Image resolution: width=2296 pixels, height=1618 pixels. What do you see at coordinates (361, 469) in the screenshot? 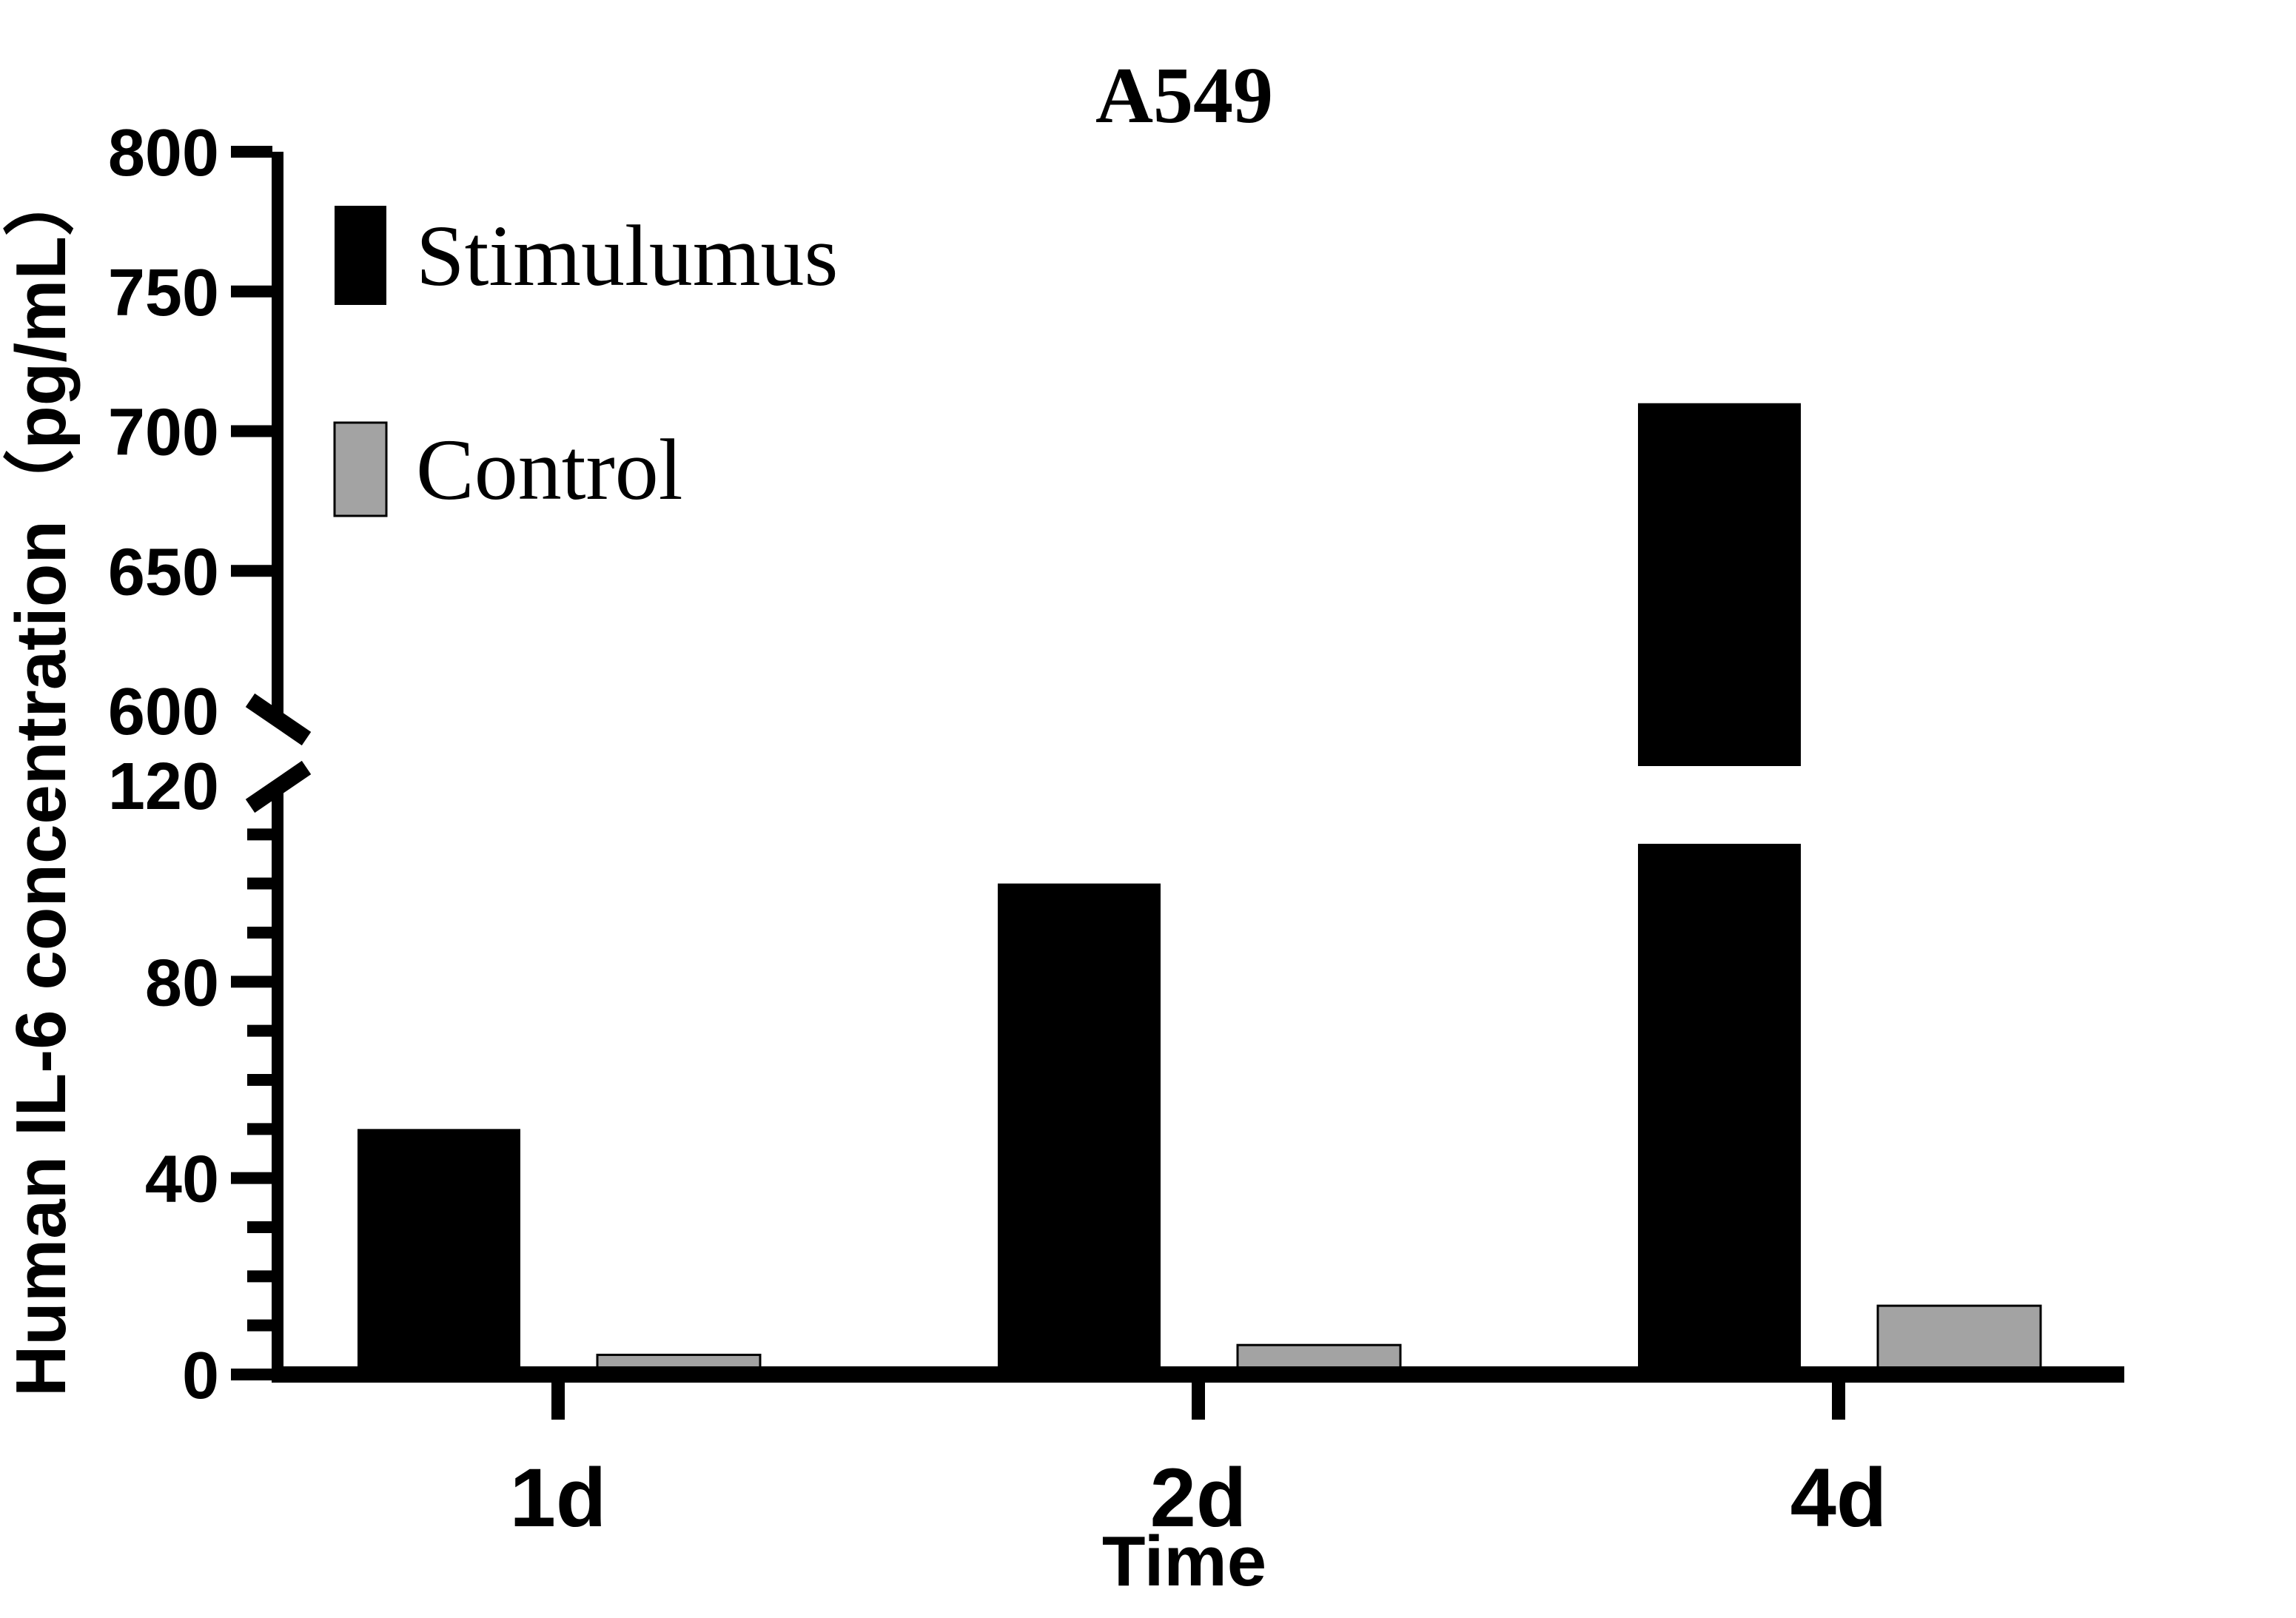
I see `legend-swatch-control` at bounding box center [361, 469].